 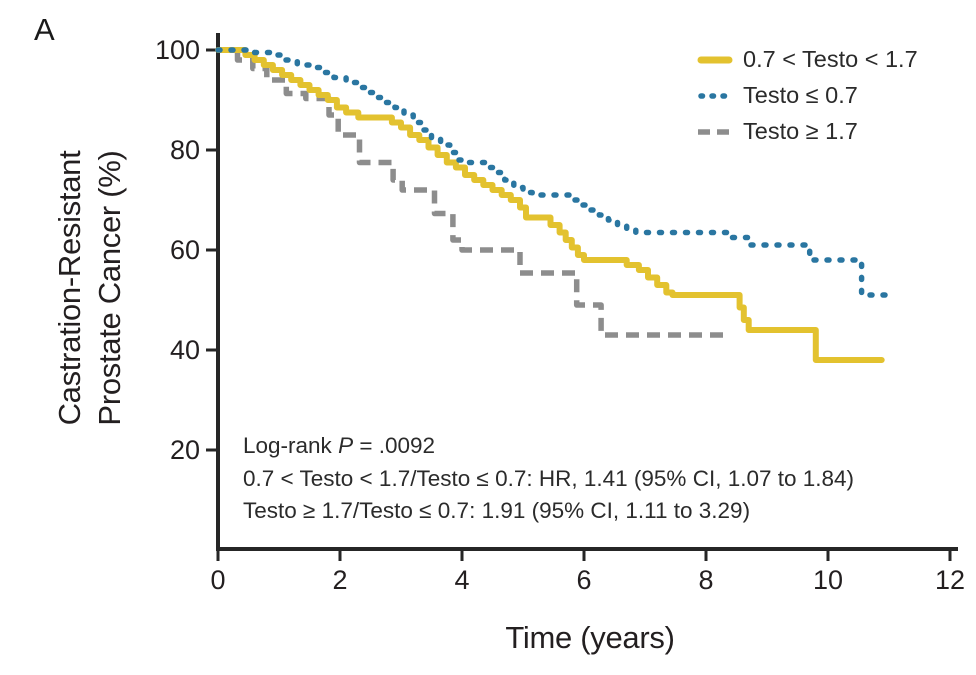 I want to click on x-tick-label: 8, so click(x=706, y=580).